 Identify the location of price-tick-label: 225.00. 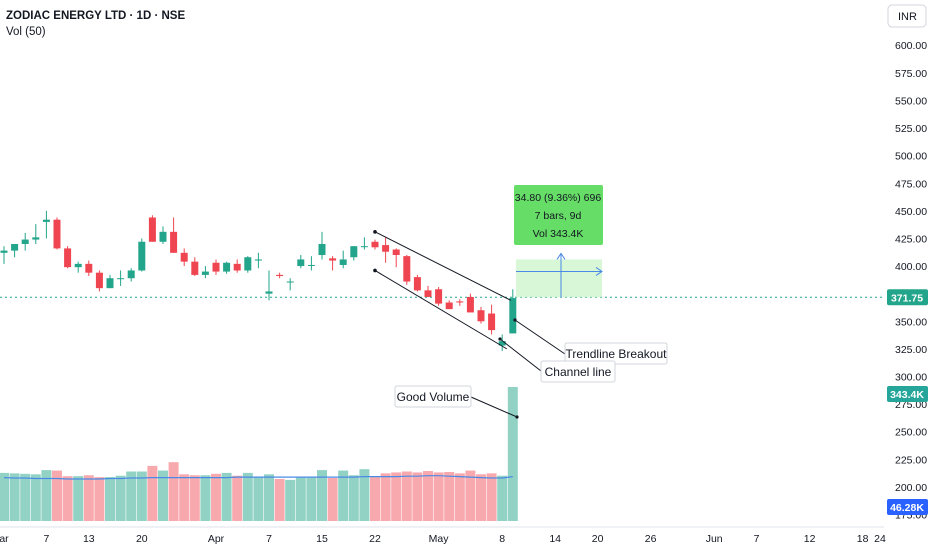
(911, 460).